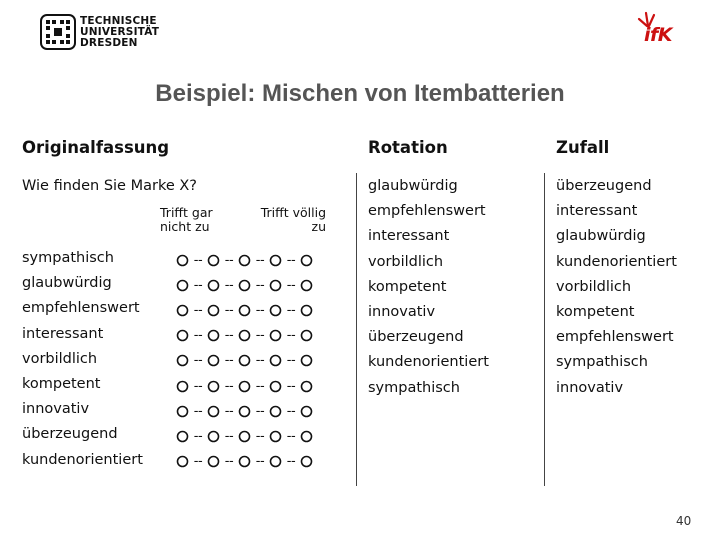 This screenshot has width=720, height=540. What do you see at coordinates (68, 258) in the screenshot?
I see `original-item-label: sympathisch` at bounding box center [68, 258].